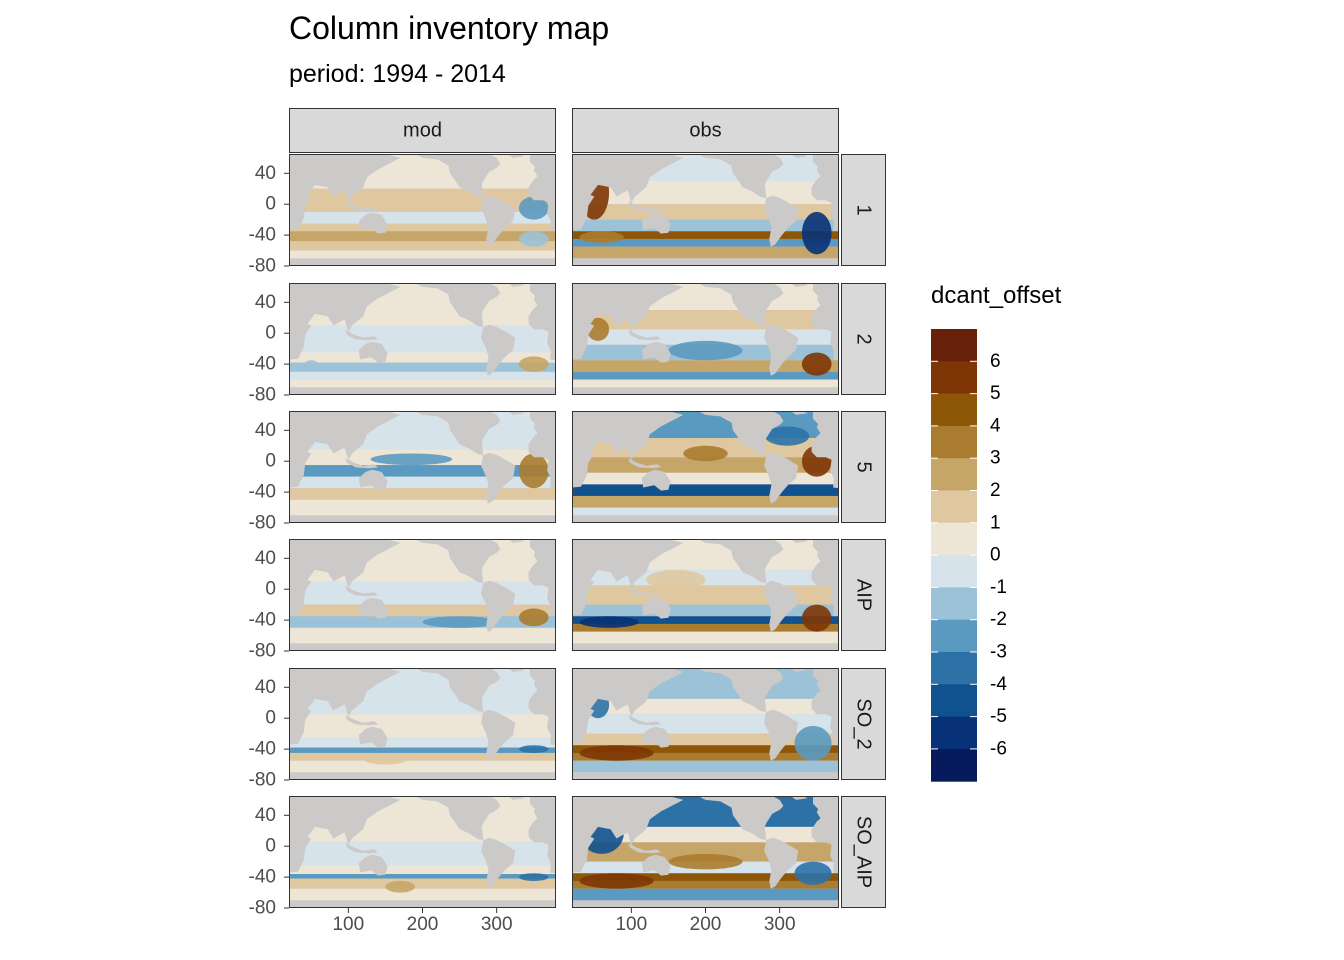 This screenshot has width=1344, height=960. Describe the element at coordinates (863, 467) in the screenshot. I see `facet-strip-row-5: 5` at that location.